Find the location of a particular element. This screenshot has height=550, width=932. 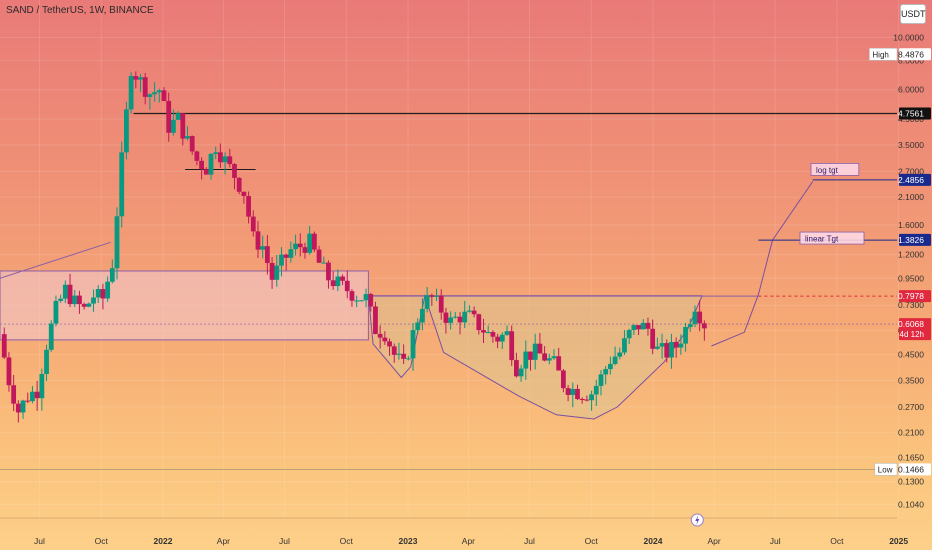

y-tick-label: 2.1000 is located at coordinates (911, 197).